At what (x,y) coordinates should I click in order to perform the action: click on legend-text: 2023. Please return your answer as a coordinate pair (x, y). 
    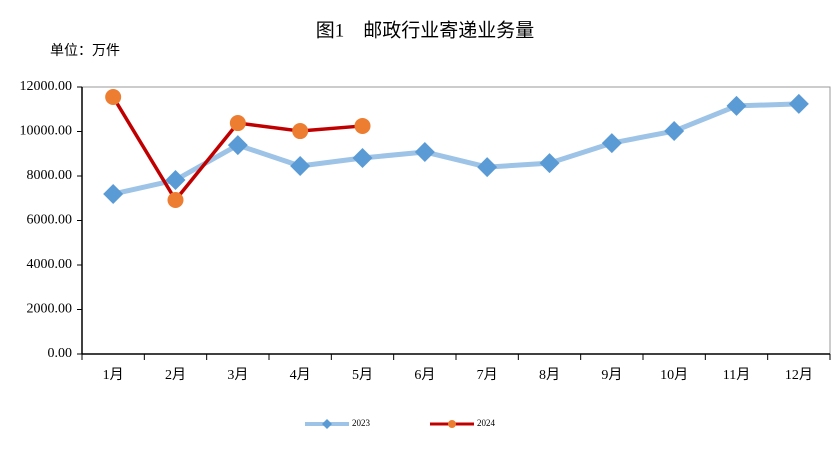
    Looking at the image, I should click on (361, 423).